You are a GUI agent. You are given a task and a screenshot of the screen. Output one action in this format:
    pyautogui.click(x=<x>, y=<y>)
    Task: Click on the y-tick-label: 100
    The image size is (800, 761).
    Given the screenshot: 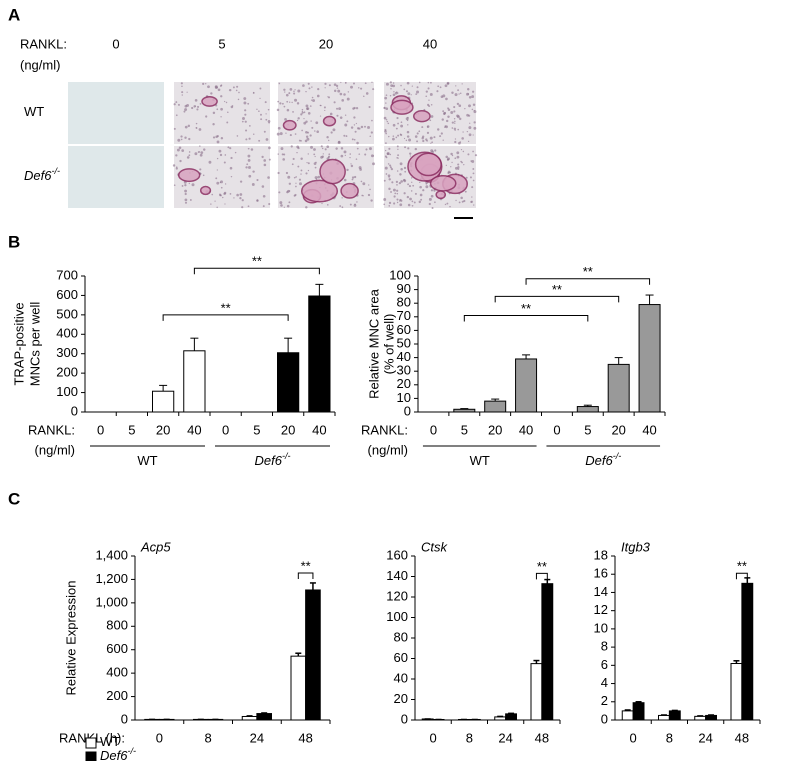 What is the action you would take?
    pyautogui.click(x=400, y=274)
    